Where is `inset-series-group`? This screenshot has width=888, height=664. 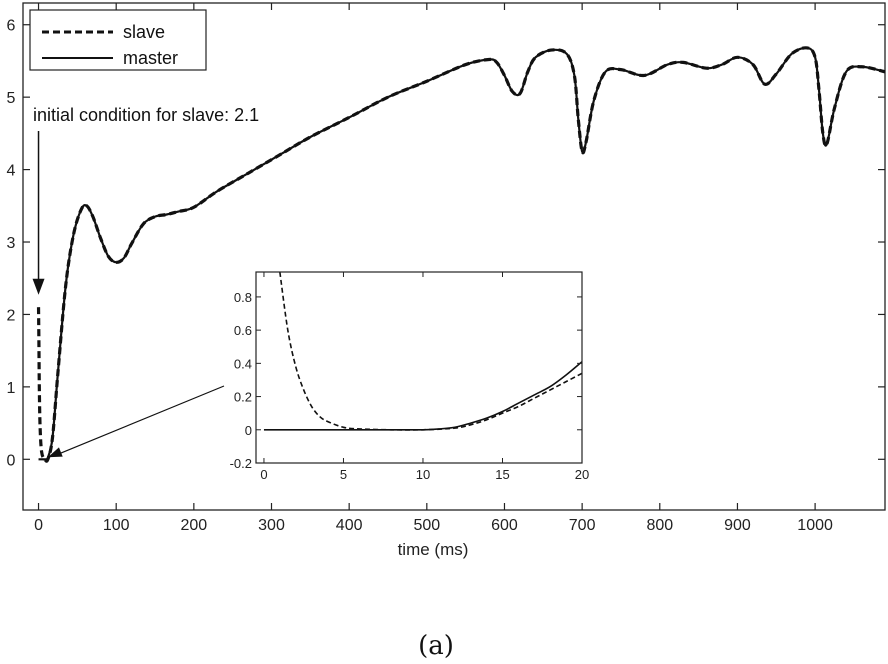
inset-series-group is located at coordinates (422, 351).